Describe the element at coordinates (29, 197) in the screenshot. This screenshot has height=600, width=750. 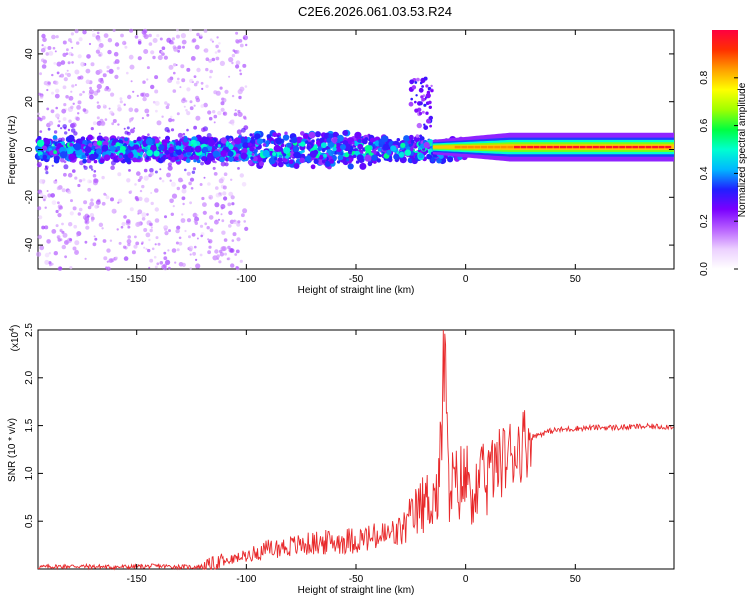
I see `spectrogram-y-tick-label: -20` at that location.